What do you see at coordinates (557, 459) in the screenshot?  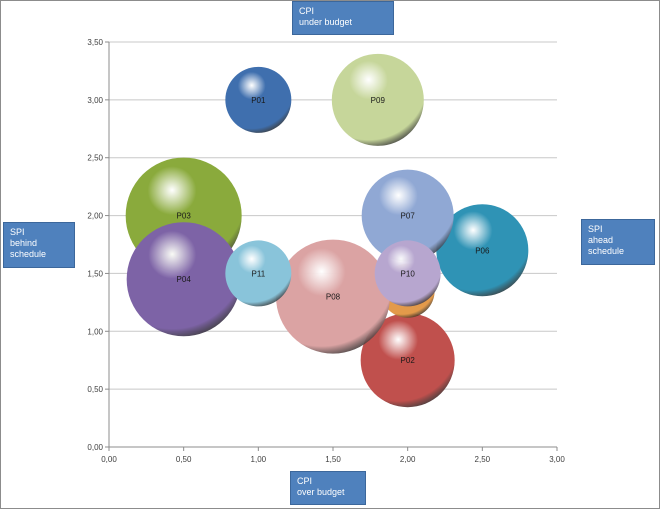 I see `x-tick-label: 3,00` at bounding box center [557, 459].